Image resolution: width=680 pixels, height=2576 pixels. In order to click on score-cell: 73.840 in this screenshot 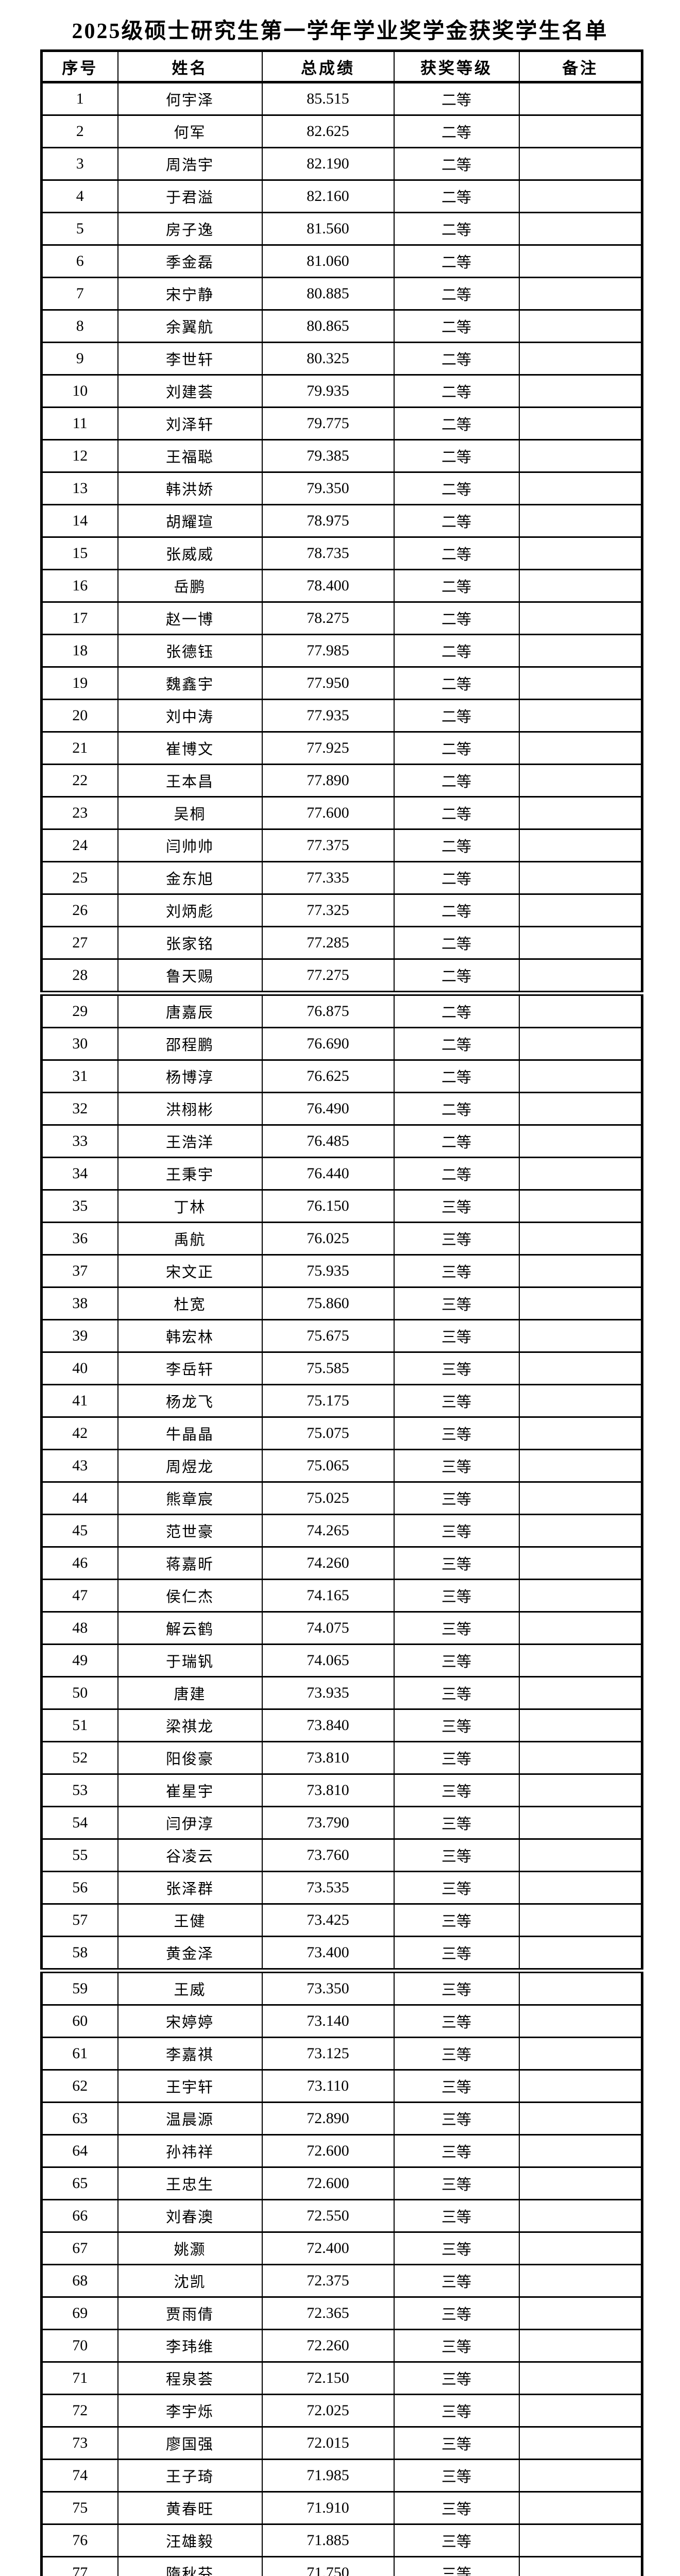, I will do `click(328, 1725)`.